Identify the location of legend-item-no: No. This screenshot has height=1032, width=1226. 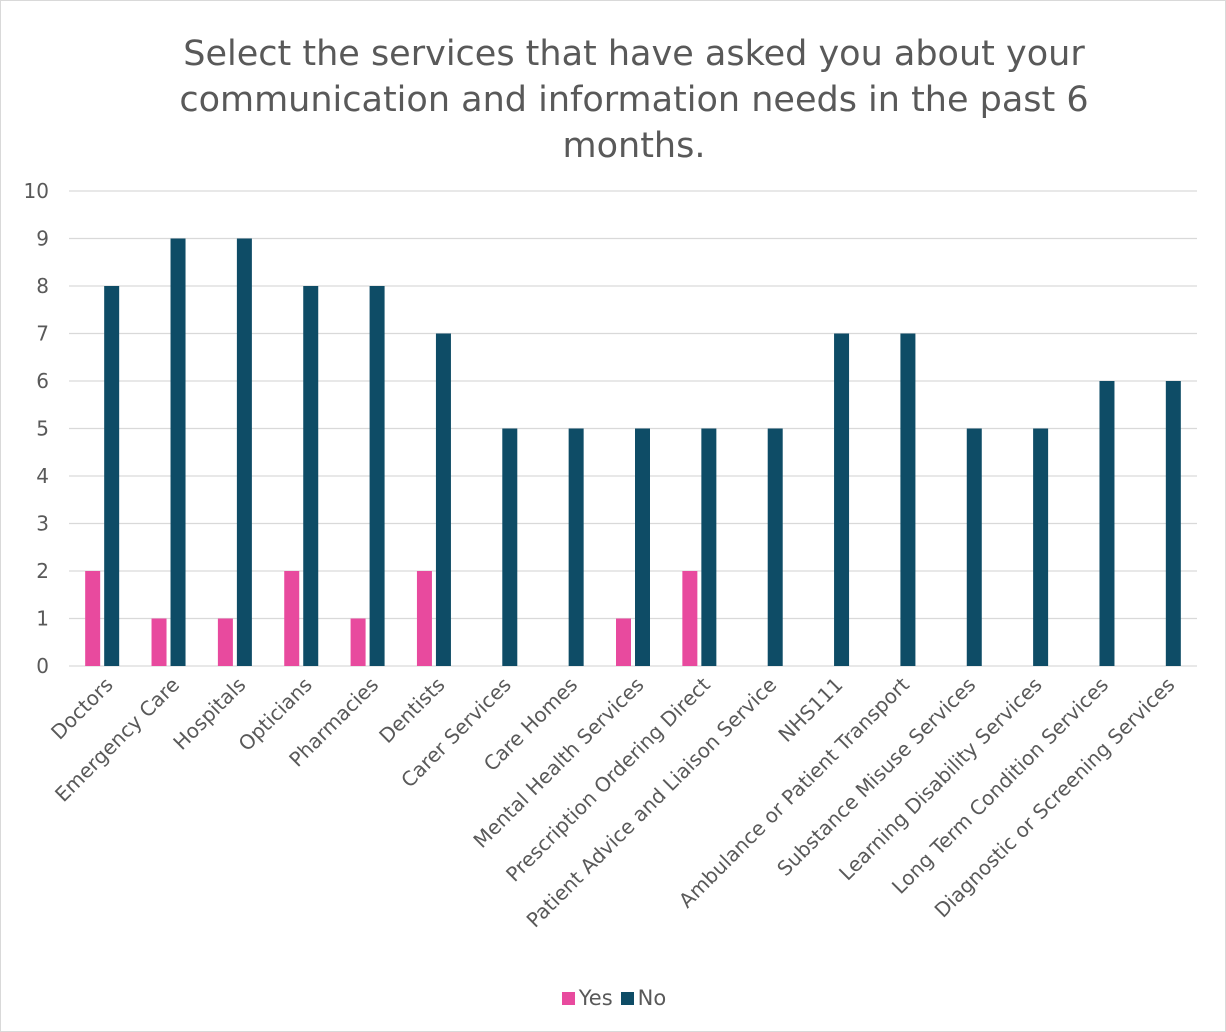
(643, 998).